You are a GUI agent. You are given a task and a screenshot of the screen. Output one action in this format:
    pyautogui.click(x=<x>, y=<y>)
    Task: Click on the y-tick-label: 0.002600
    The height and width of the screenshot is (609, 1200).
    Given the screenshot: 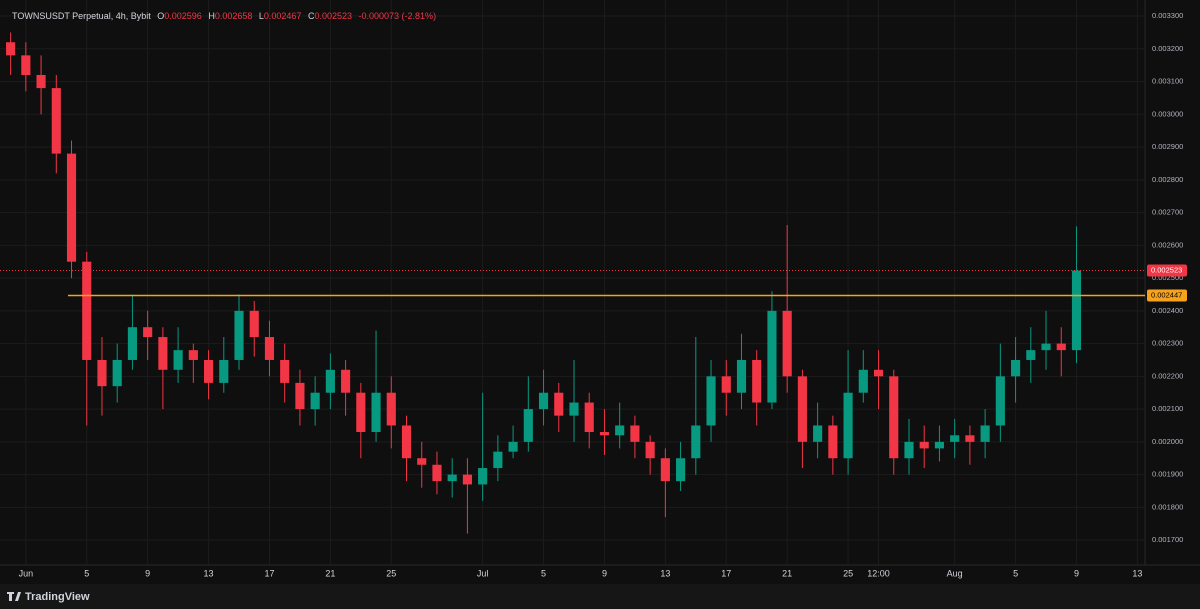 What is the action you would take?
    pyautogui.click(x=1167, y=244)
    